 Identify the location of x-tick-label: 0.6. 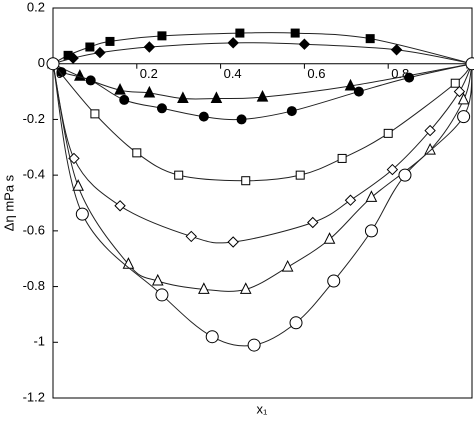
(316, 73).